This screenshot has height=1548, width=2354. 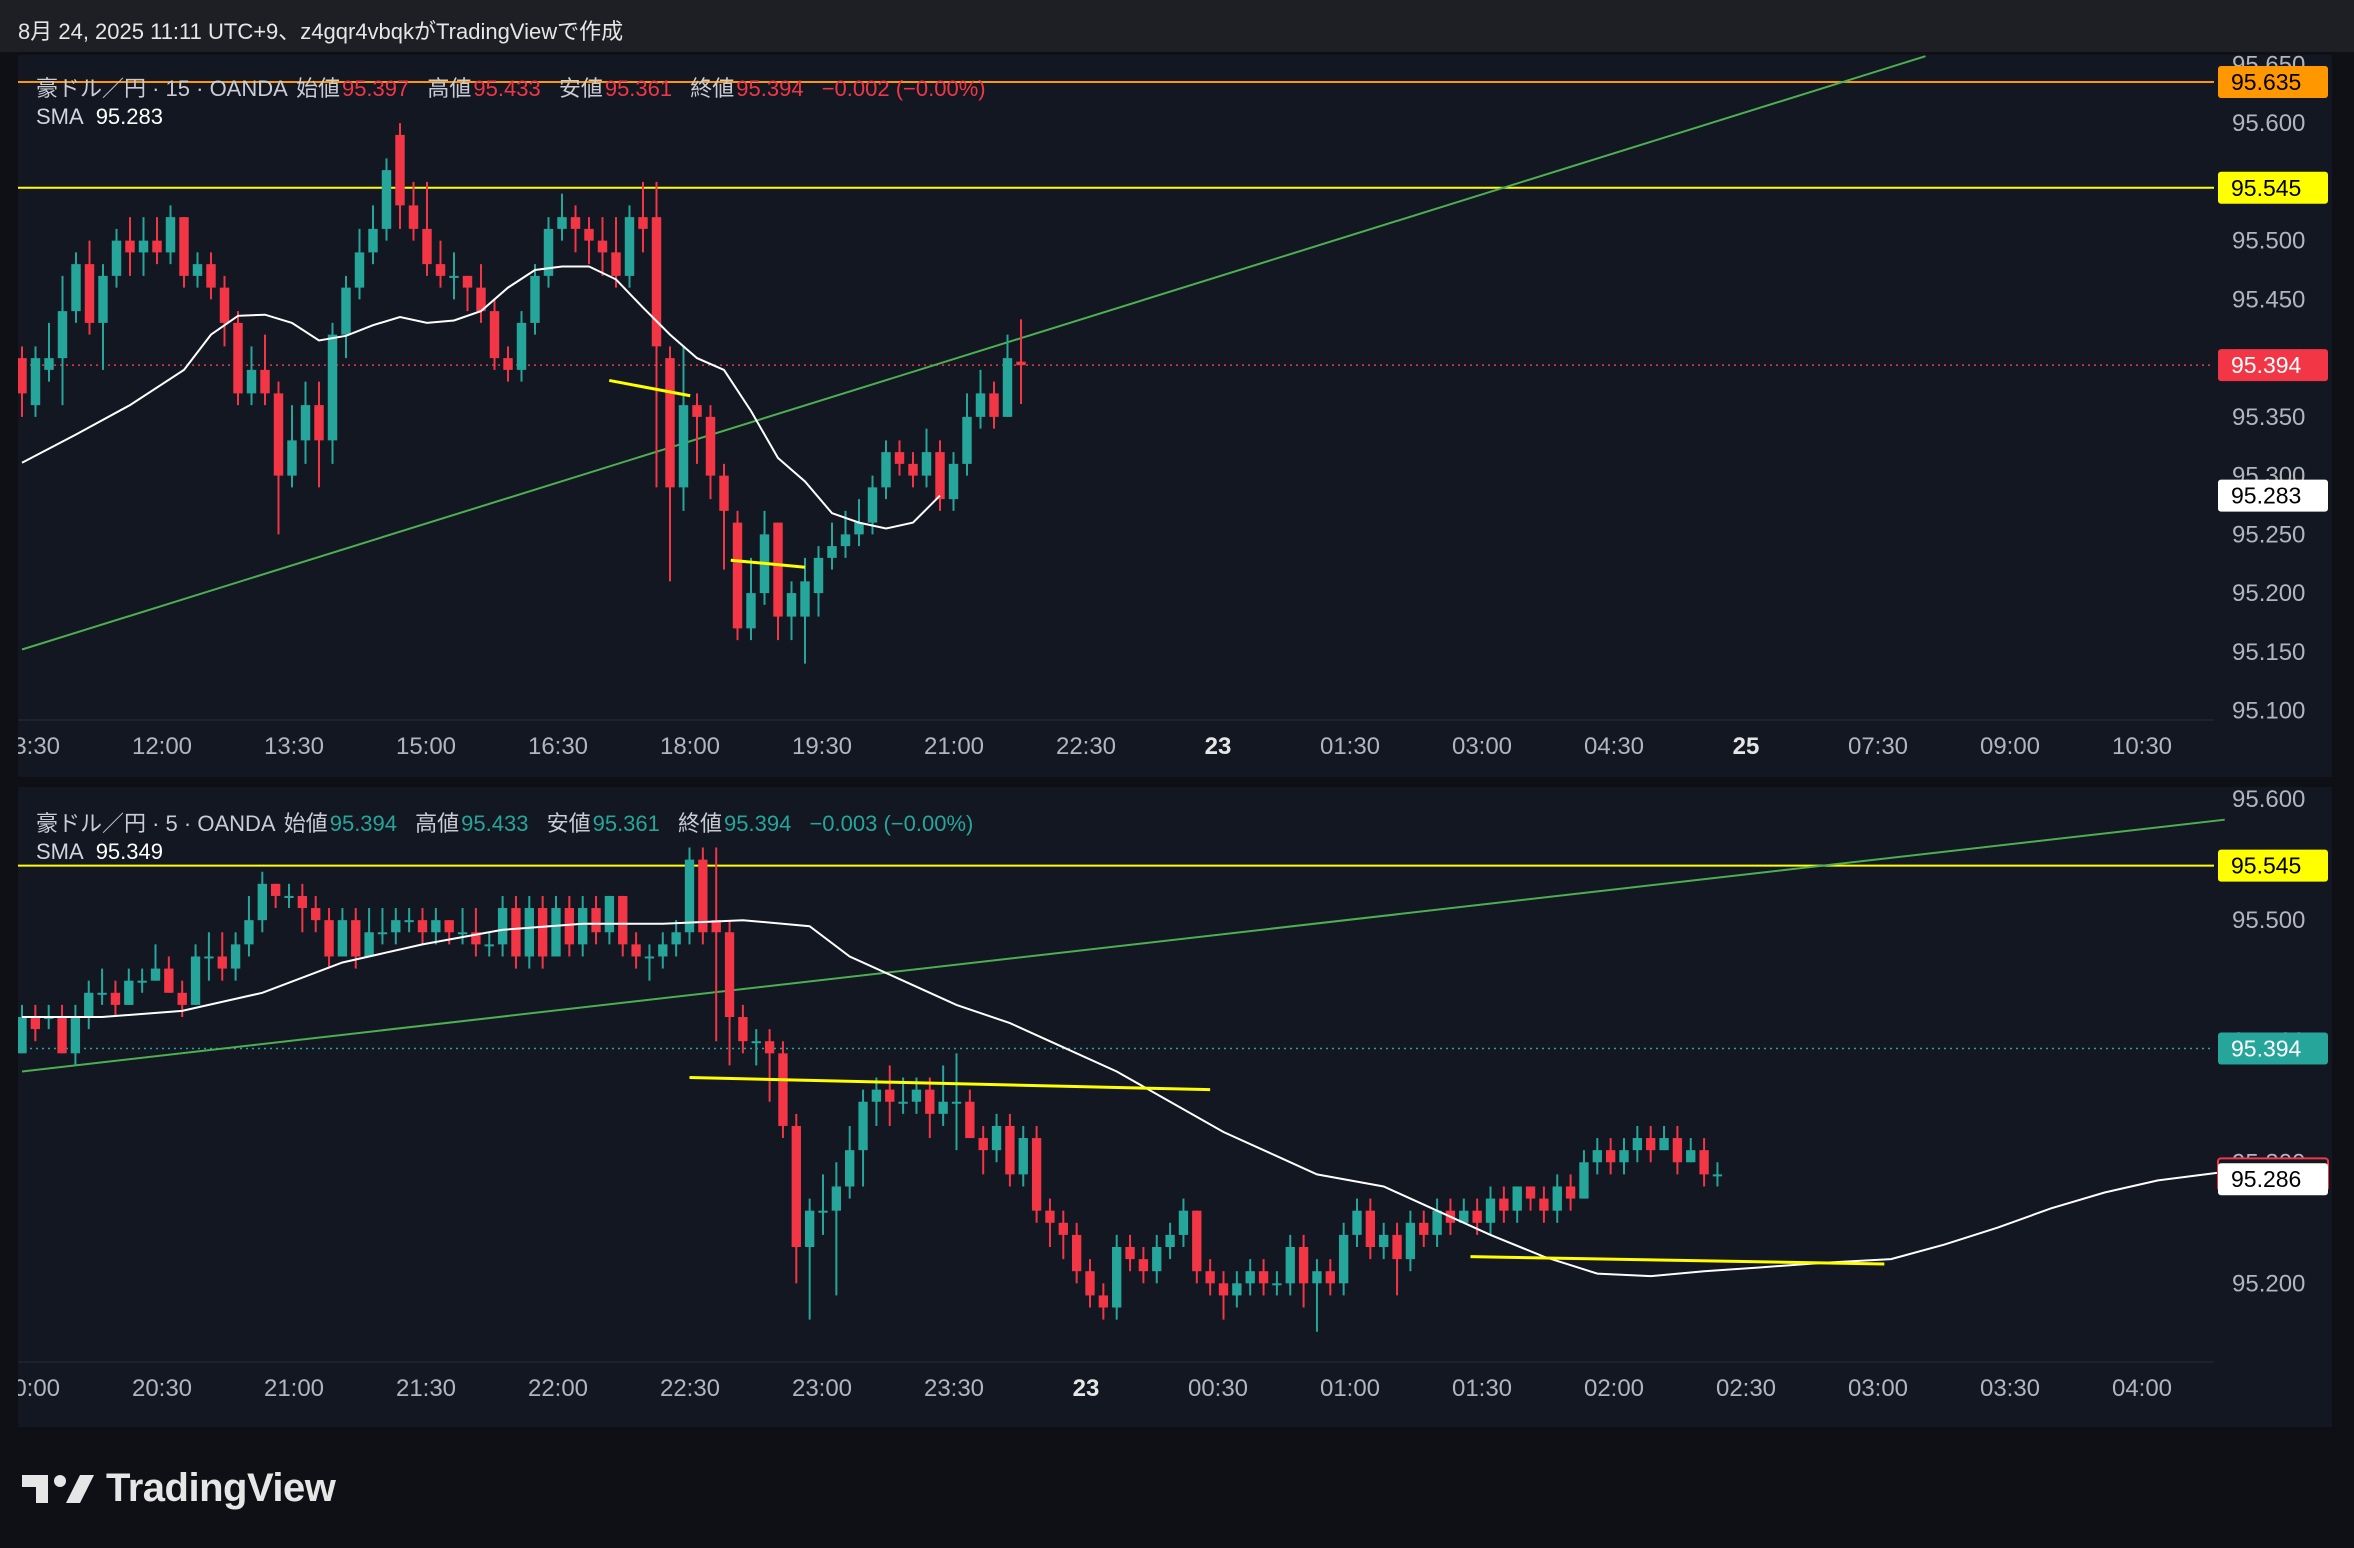 I want to click on x-tick-label: 21:00, so click(x=294, y=1388).